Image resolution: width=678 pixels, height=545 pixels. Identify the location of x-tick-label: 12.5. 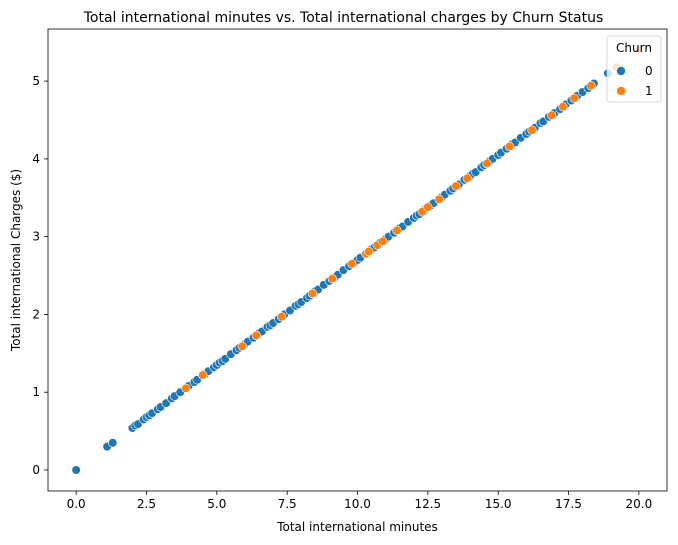
(427, 504).